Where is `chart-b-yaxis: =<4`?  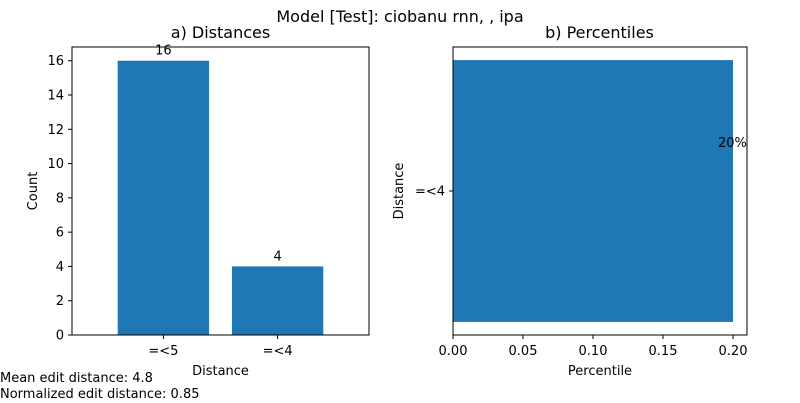 chart-b-yaxis: =<4 is located at coordinates (434, 192).